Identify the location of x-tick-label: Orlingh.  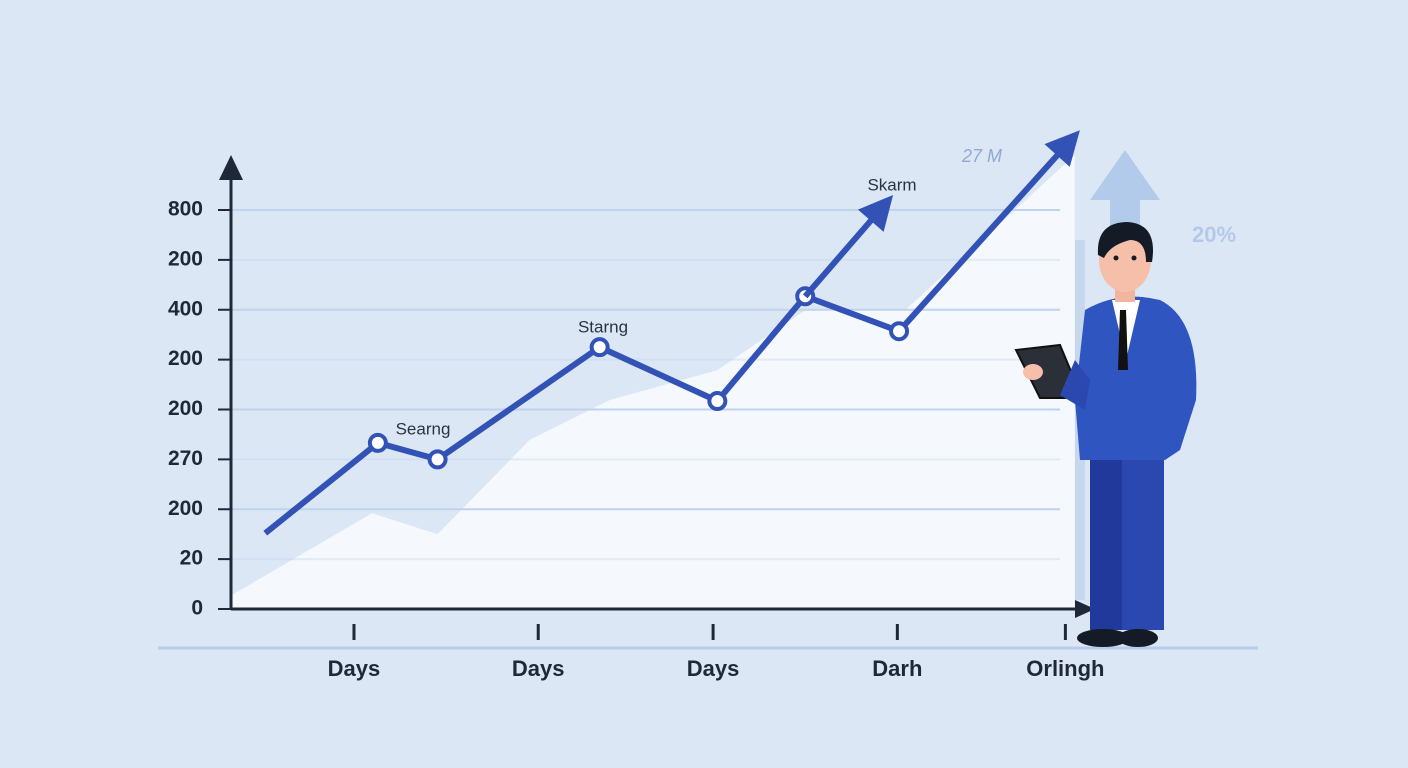
(1065, 668).